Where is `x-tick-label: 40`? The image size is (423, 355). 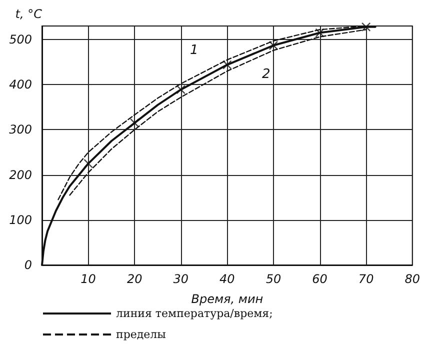
x-tick-label: 40 is located at coordinates (228, 279).